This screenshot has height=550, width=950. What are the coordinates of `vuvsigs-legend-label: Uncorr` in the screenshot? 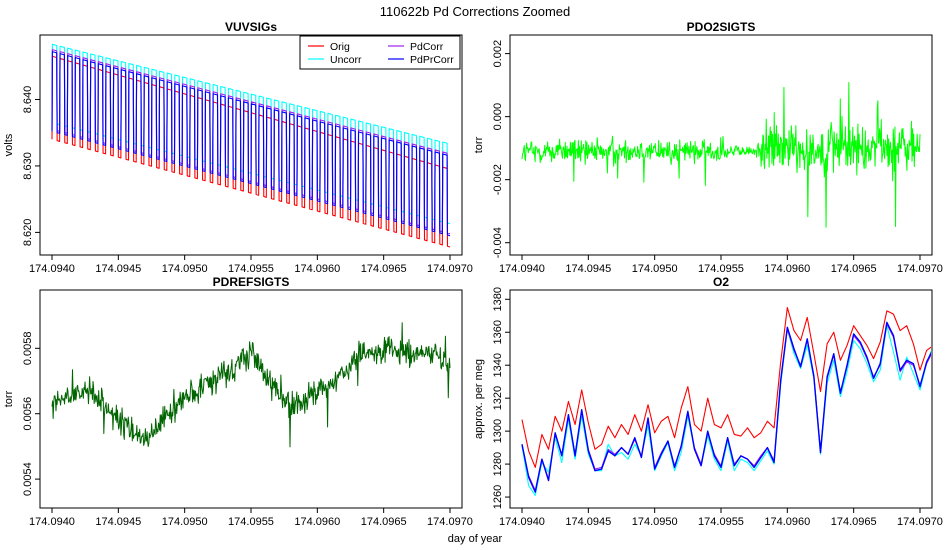 It's located at (346, 60).